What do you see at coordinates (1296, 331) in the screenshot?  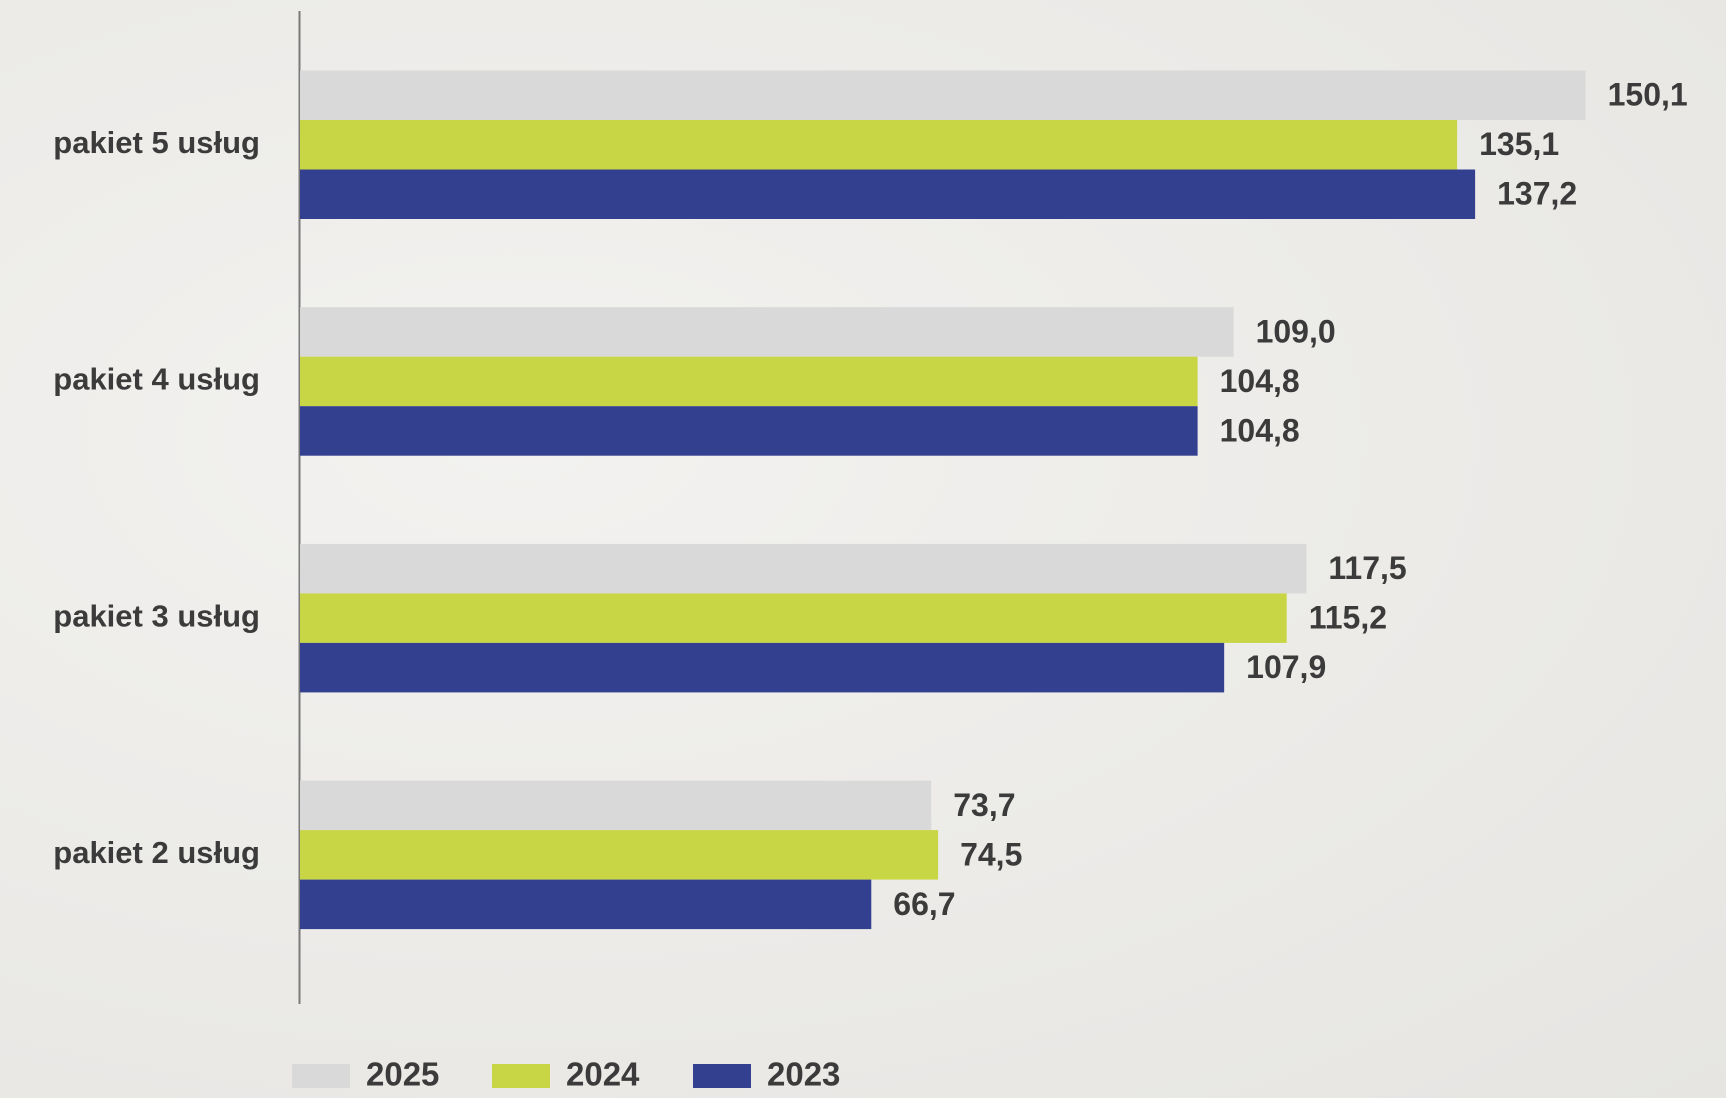 I see `value-label: 109,0` at bounding box center [1296, 331].